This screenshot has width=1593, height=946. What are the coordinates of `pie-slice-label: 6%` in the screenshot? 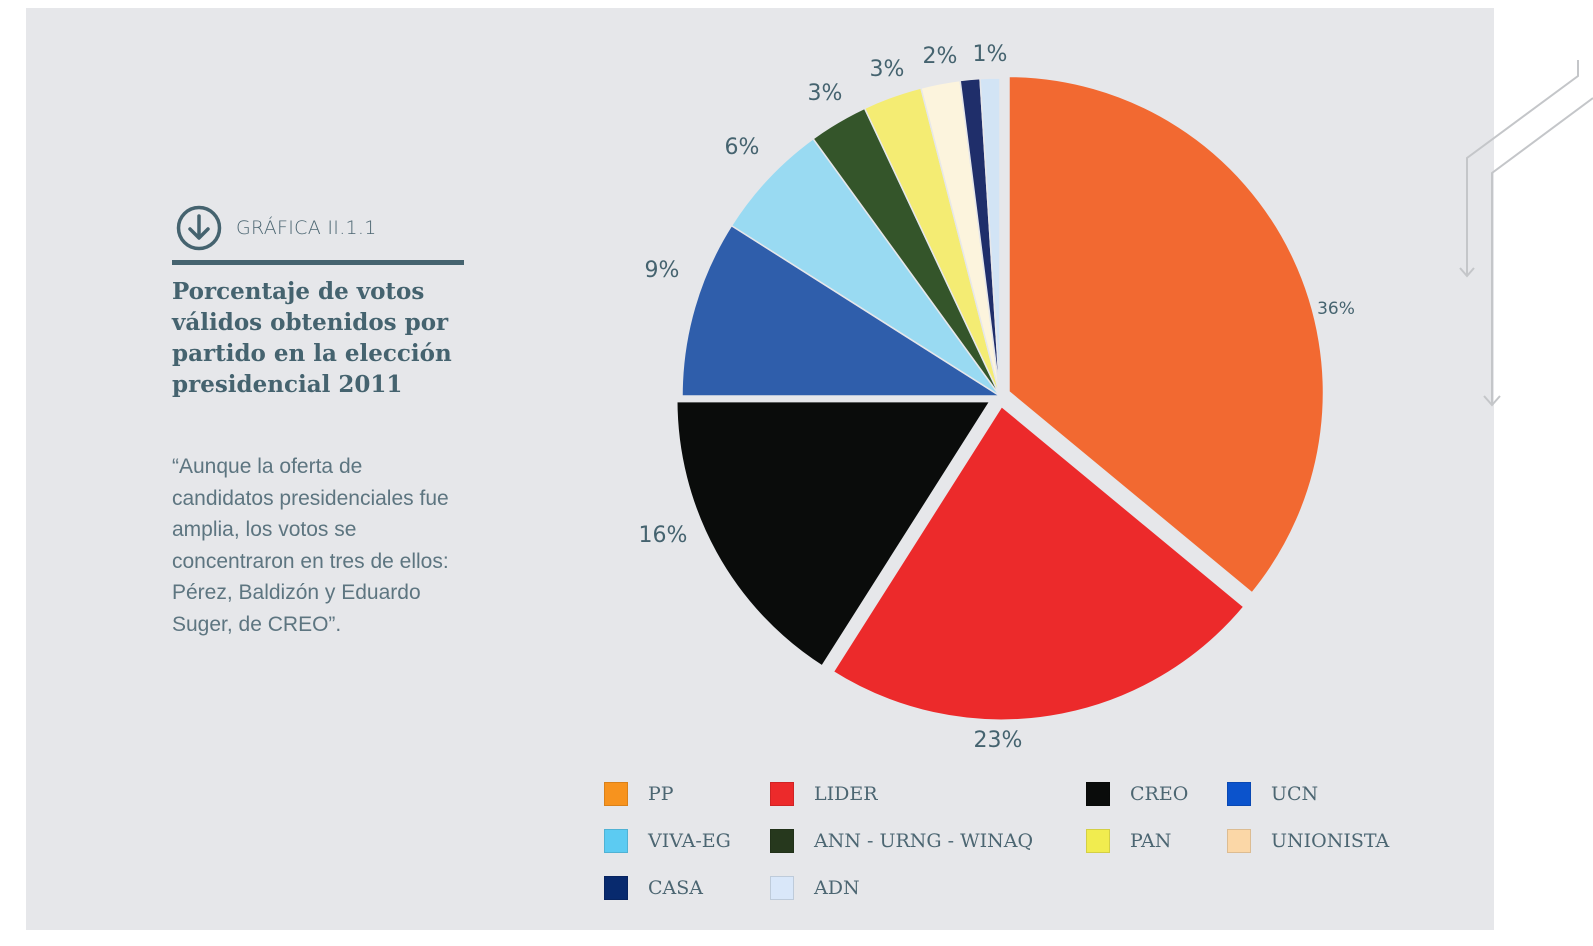 It's located at (742, 147).